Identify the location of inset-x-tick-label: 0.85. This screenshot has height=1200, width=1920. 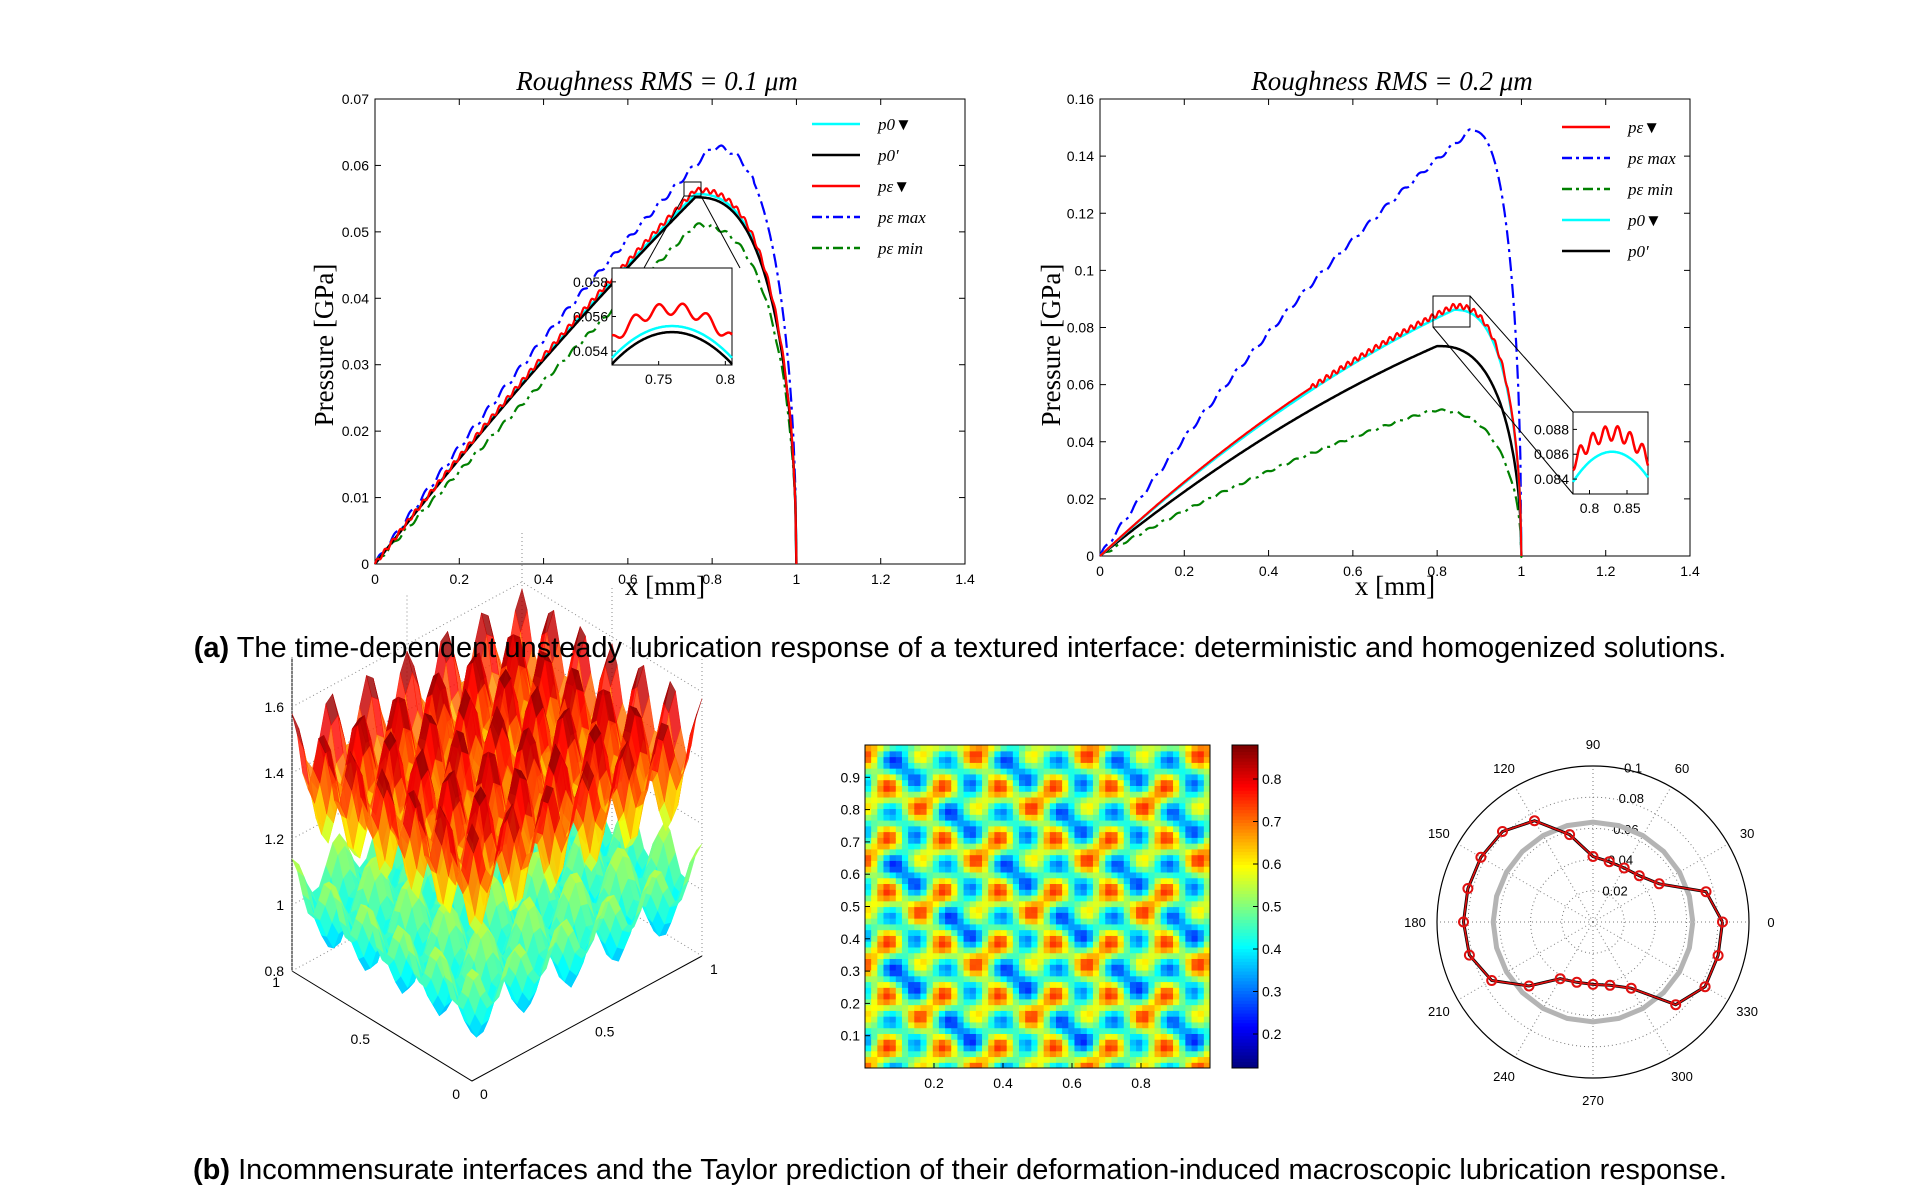
(1626, 508).